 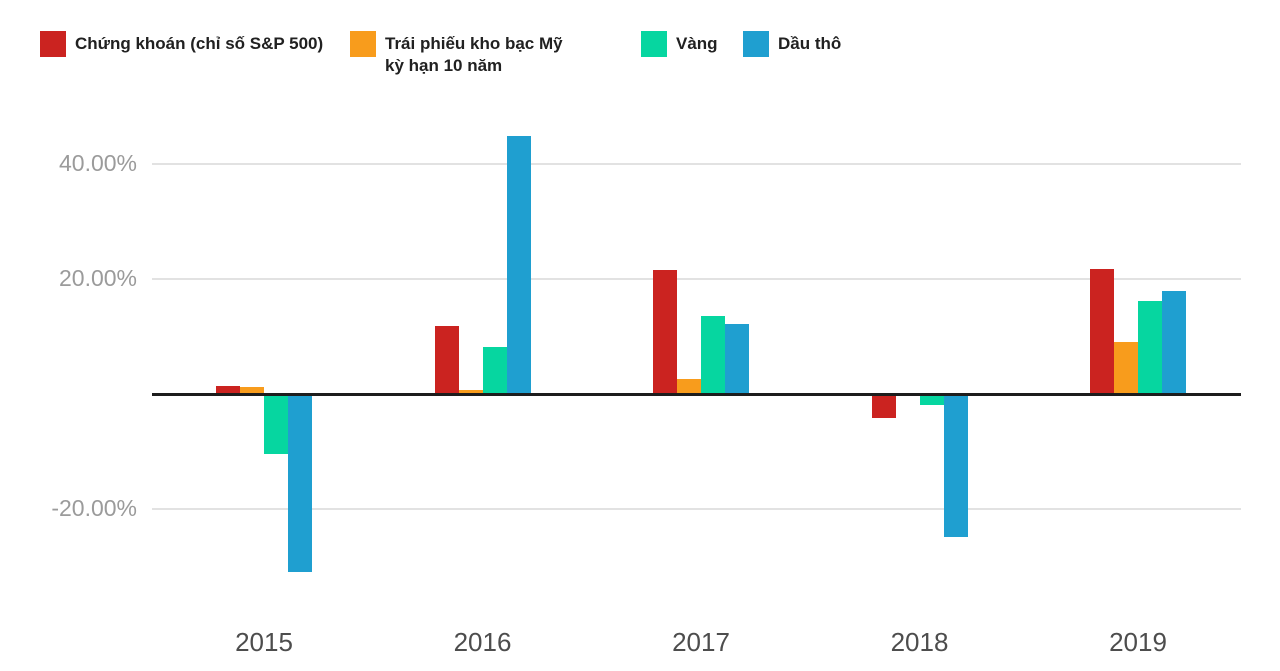 I want to click on x-axis-label-2016: 2016, so click(x=482, y=642).